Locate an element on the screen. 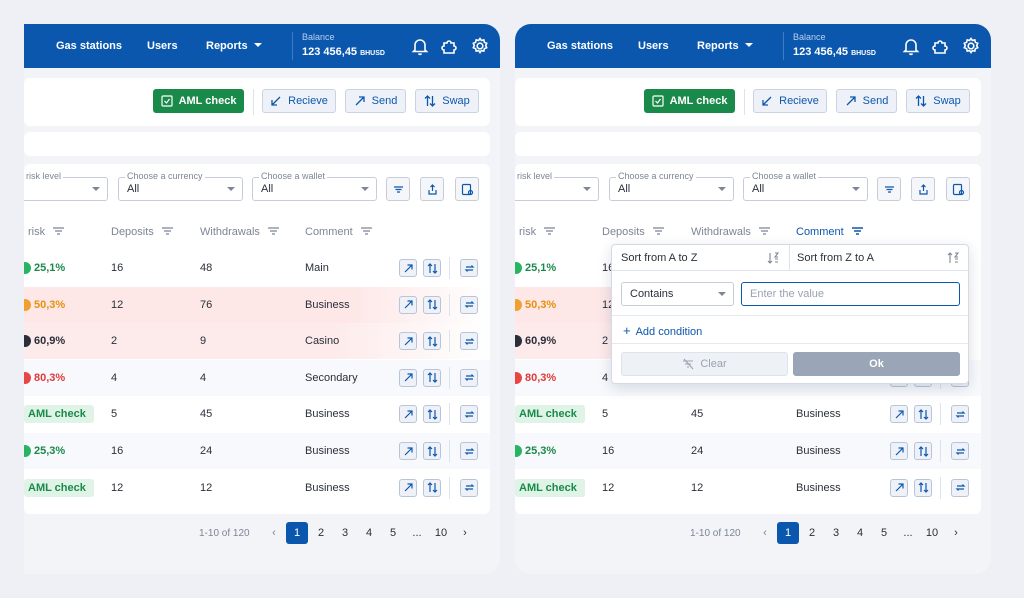 The width and height of the screenshot is (1024, 598). clear-button: Clear is located at coordinates (704, 364).